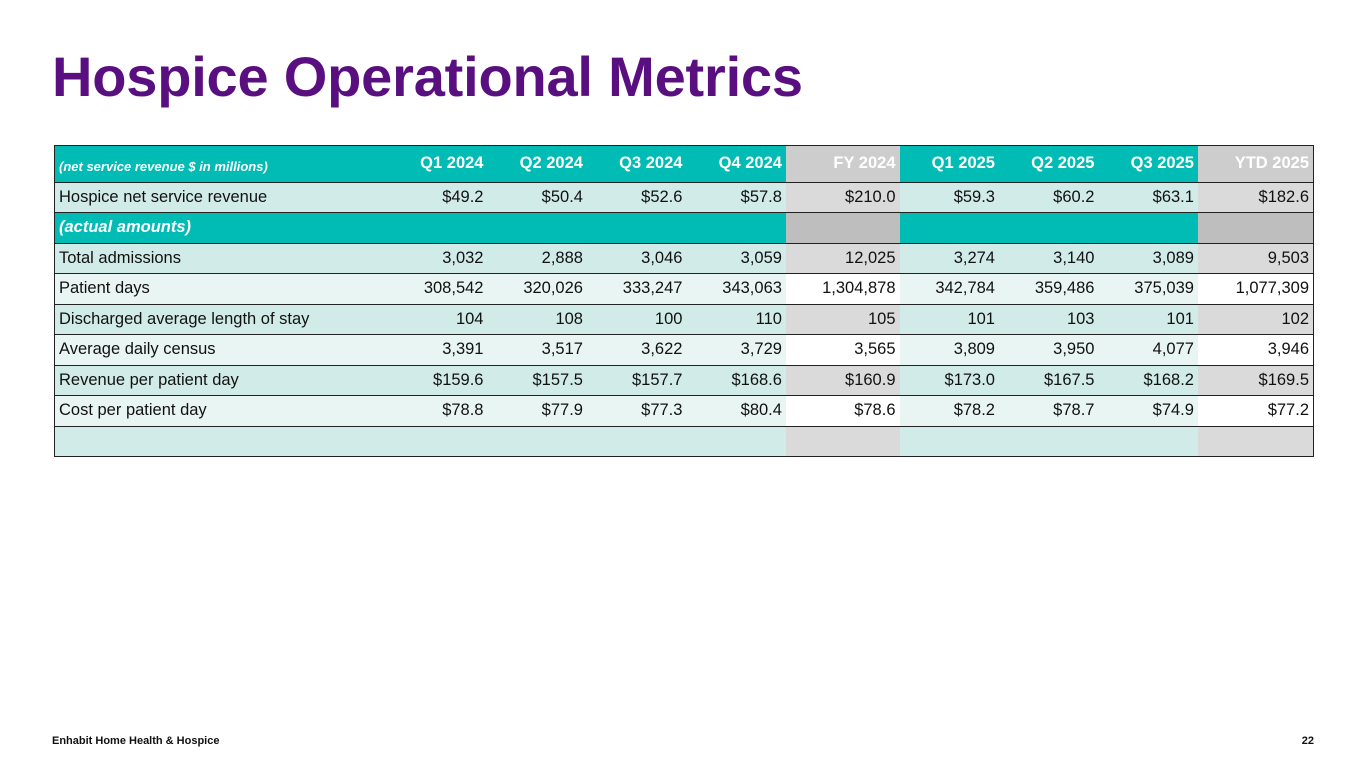 The image size is (1365, 768). What do you see at coordinates (1048, 288) in the screenshot?
I see `cell: 359,486` at bounding box center [1048, 288].